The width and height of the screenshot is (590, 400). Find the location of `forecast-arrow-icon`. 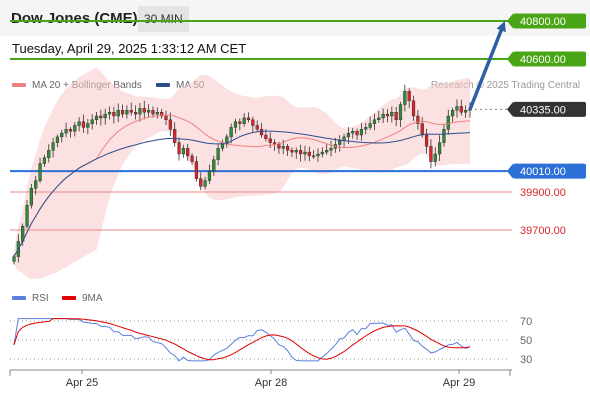

forecast-arrow-icon is located at coordinates (487, 65).